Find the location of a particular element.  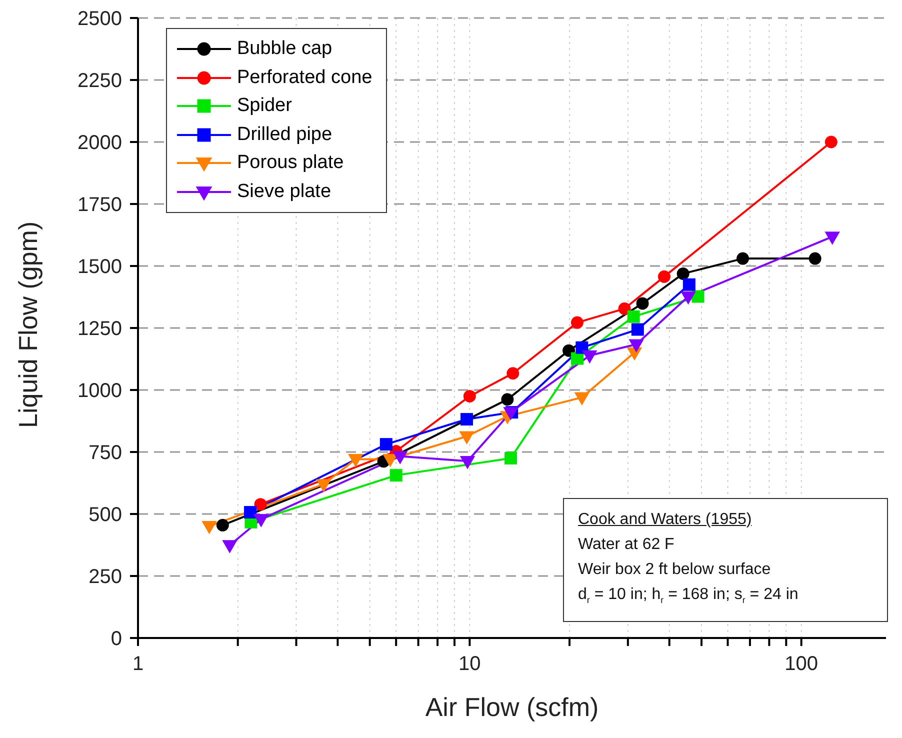

annotation: d$_{r}$ = 10 in; h$_{r}$ = 168 in; s$_{r}$ = 24 in is located at coordinates (688, 596).